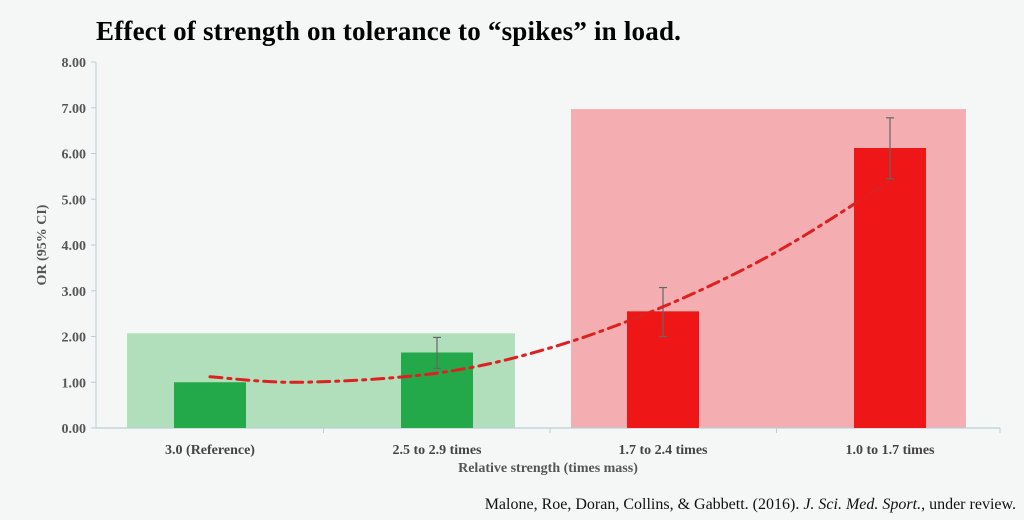  I want to click on citation-journal: J. Sci. Med. Sport.,, so click(864, 504).